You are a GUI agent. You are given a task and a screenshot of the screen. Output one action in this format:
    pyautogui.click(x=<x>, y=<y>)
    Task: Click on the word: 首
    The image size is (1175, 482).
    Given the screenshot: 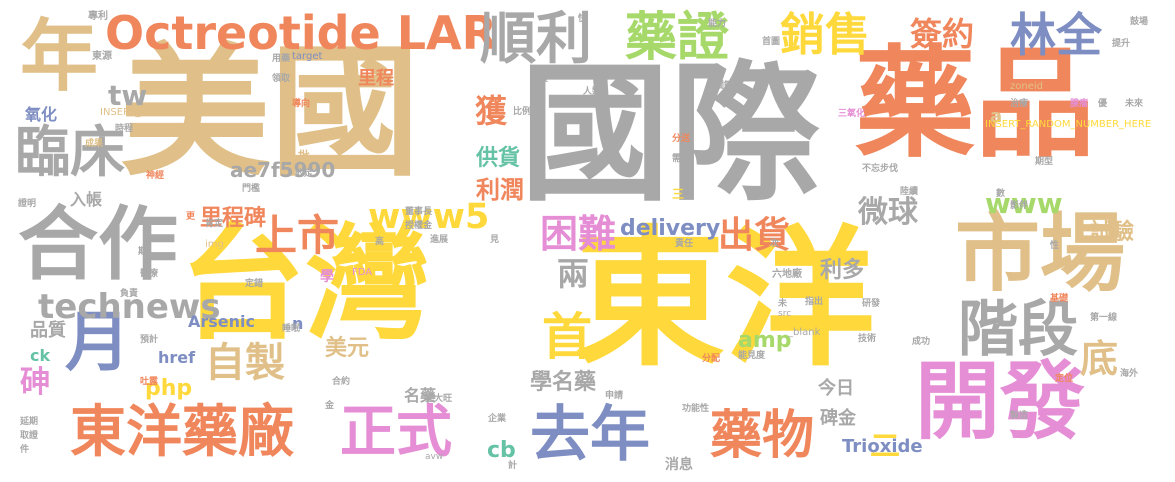 What is the action you would take?
    pyautogui.click(x=567, y=337)
    